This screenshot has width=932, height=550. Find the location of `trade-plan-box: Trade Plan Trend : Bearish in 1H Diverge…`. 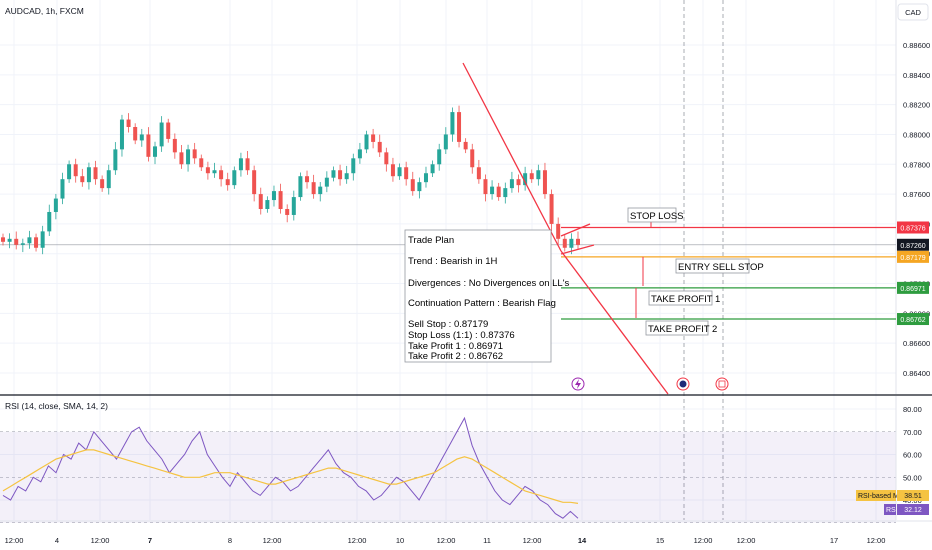

trade-plan-box: Trade Plan Trend : Bearish in 1H Diverge… is located at coordinates (487, 296).